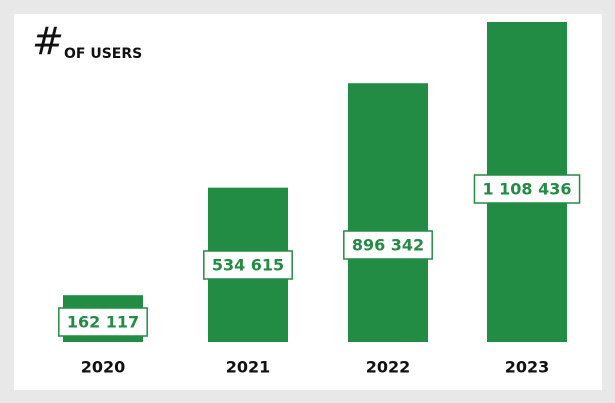  What do you see at coordinates (388, 212) in the screenshot?
I see `bar` at bounding box center [388, 212].